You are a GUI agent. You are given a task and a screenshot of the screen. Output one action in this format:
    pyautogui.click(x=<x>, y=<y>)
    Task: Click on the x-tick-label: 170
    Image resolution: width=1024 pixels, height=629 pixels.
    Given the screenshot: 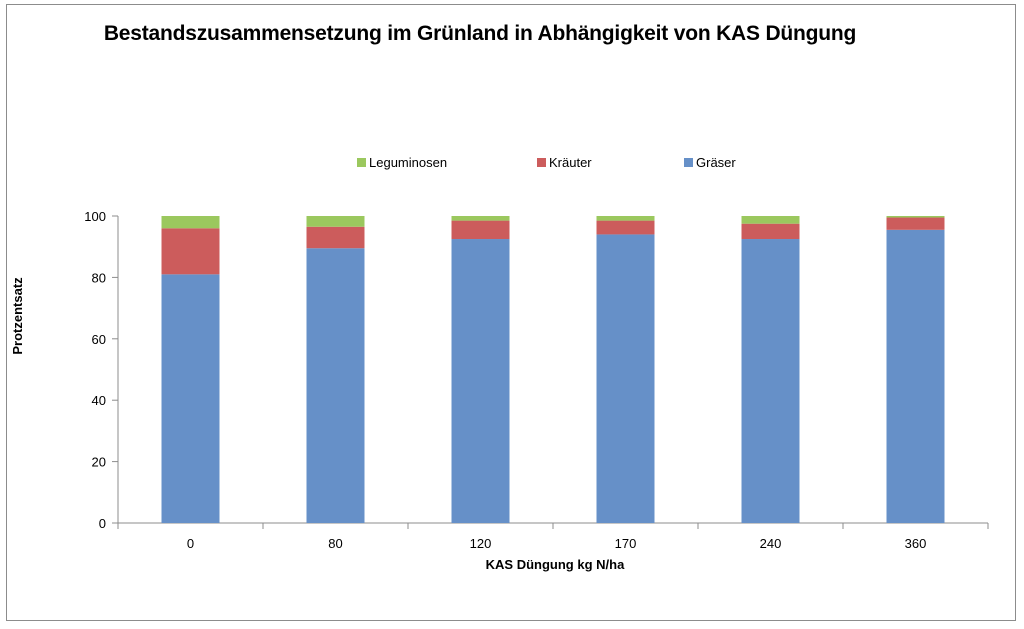 What is the action you would take?
    pyautogui.click(x=626, y=543)
    